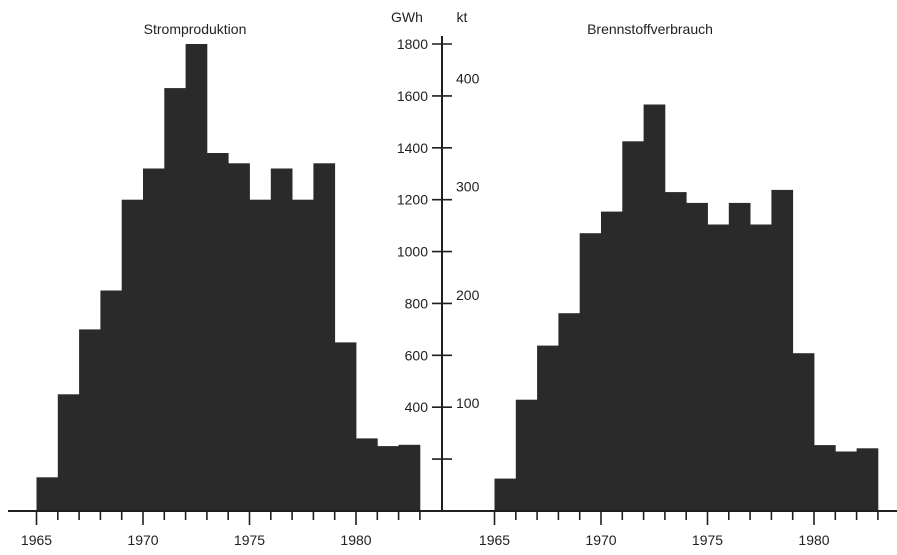 The image size is (897, 555). I want to click on kt-tick-label-100: 100, so click(468, 403).